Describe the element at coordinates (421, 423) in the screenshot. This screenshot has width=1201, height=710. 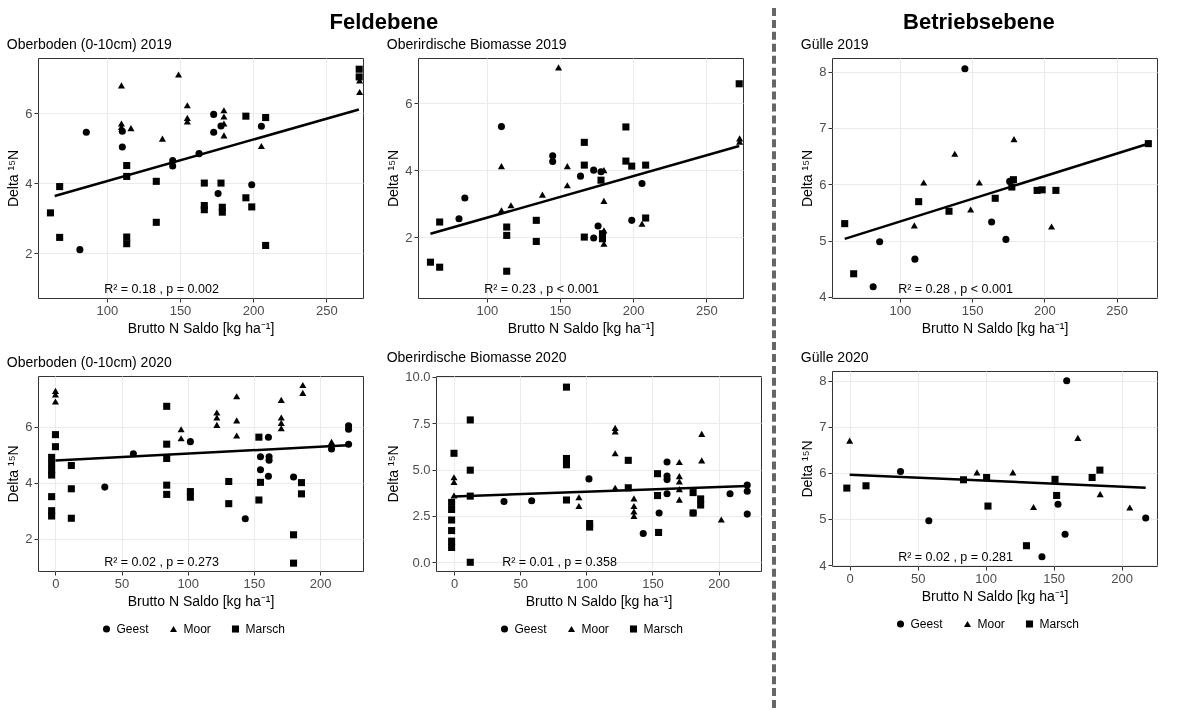
I see `y-tick-label: 7.5` at that location.